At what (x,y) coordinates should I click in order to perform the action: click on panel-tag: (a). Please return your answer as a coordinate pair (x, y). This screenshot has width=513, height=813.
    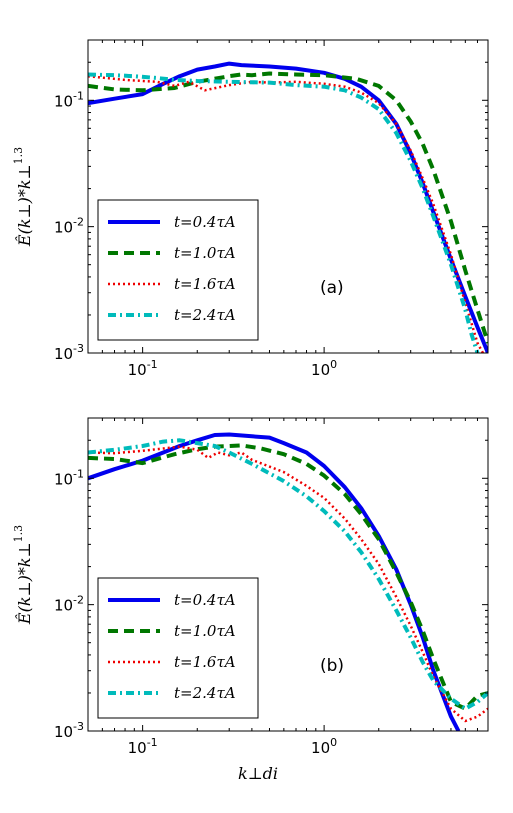
    Looking at the image, I should click on (332, 288).